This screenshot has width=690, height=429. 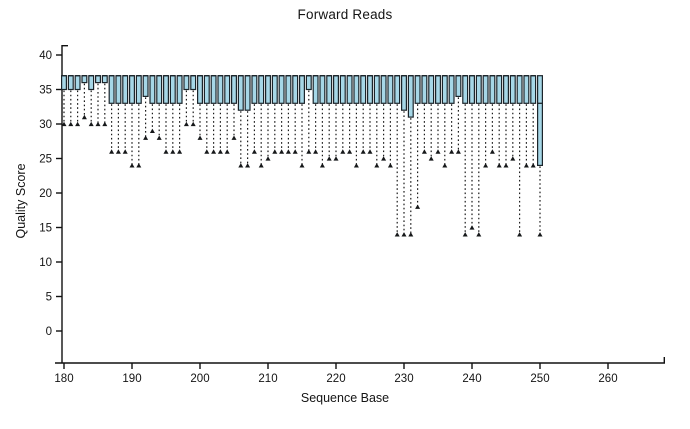 What do you see at coordinates (49, 332) in the screenshot?
I see `y-tick-label: 0` at bounding box center [49, 332].